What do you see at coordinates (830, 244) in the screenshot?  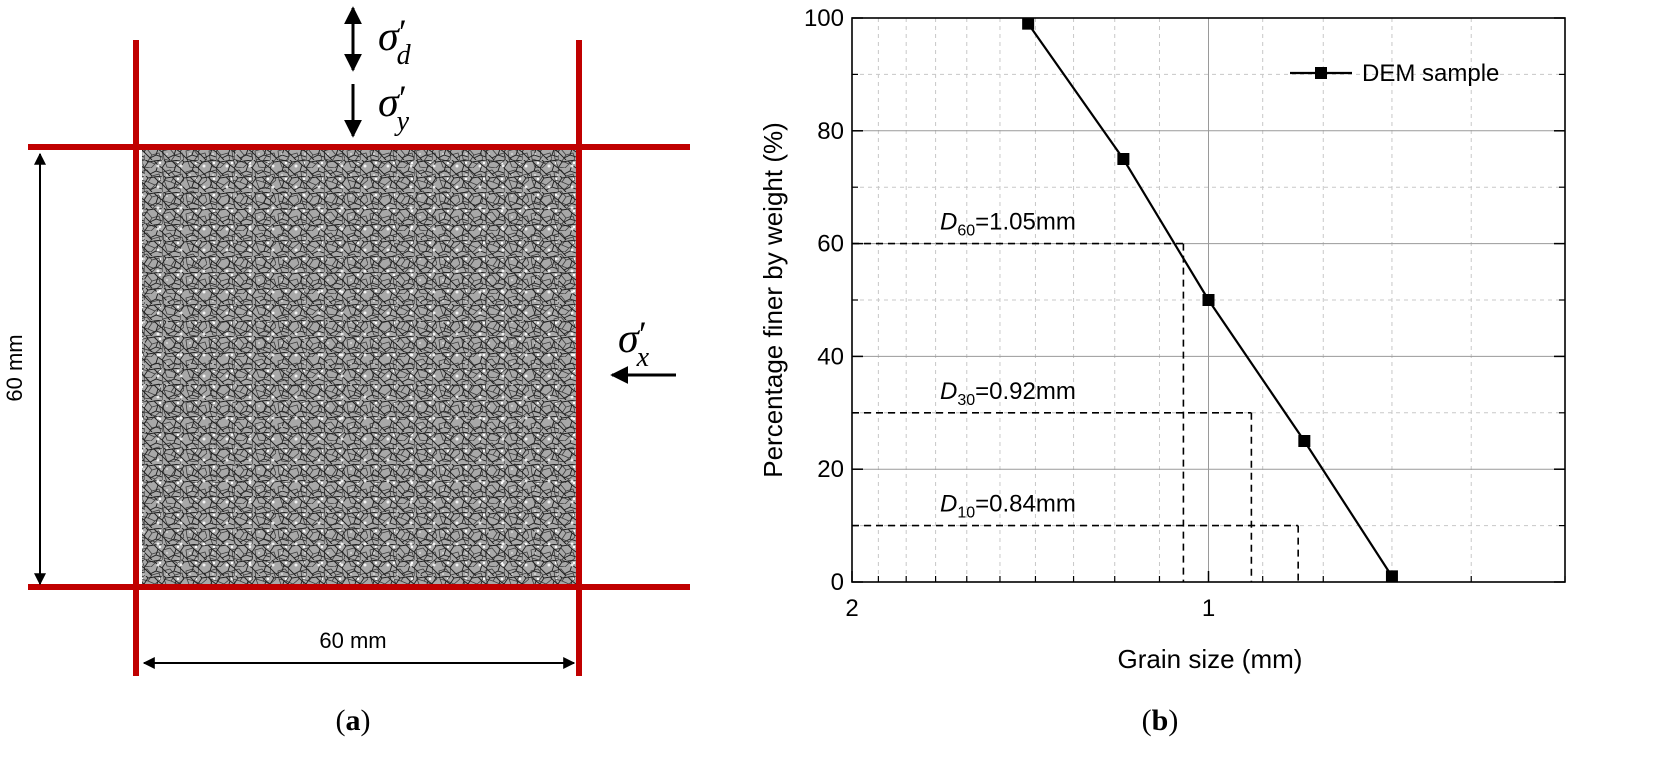 I see `y-tick-label: 60` at bounding box center [830, 244].